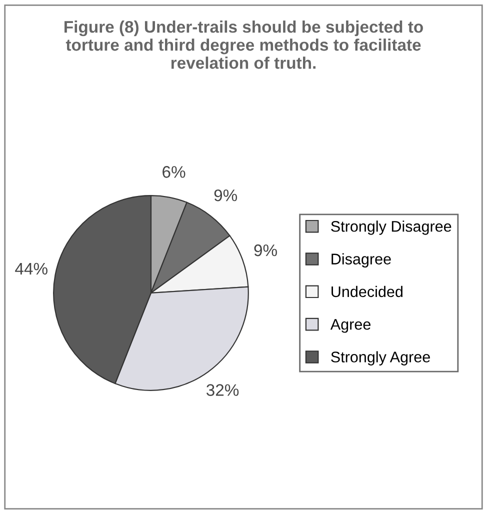  I want to click on legend-label: Undecided, so click(367, 292).